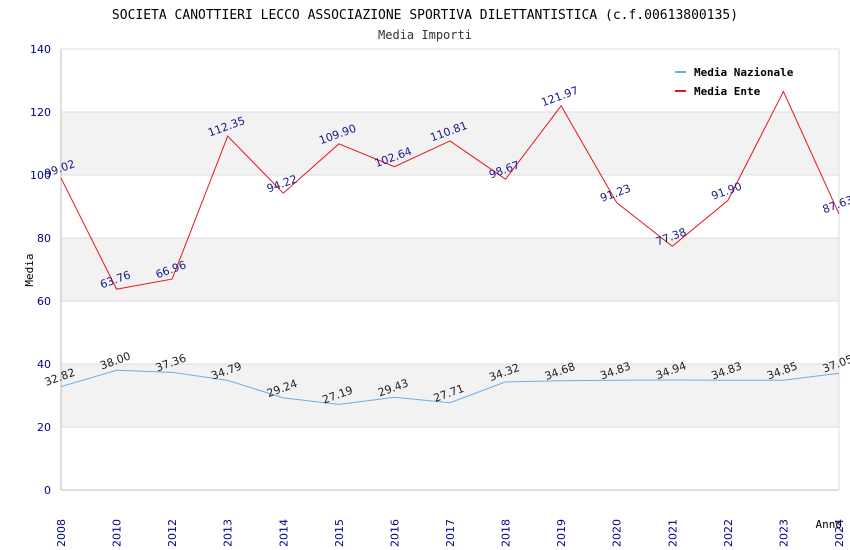 The image size is (850, 550). Describe the element at coordinates (117, 533) in the screenshot. I see `x-tick-label: 2010` at that location.